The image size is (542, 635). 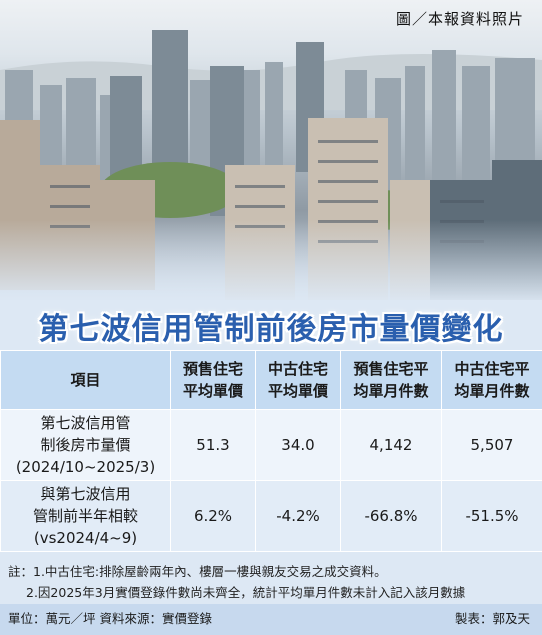 I want to click on maker-credit: 製表：郭及天, so click(x=492, y=618).